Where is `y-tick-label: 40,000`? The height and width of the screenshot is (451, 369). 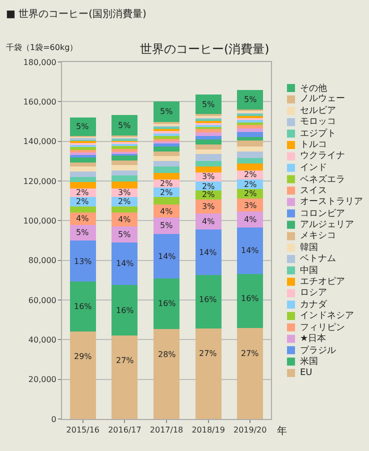 y-tick-label: 40,000 is located at coordinates (42, 339).